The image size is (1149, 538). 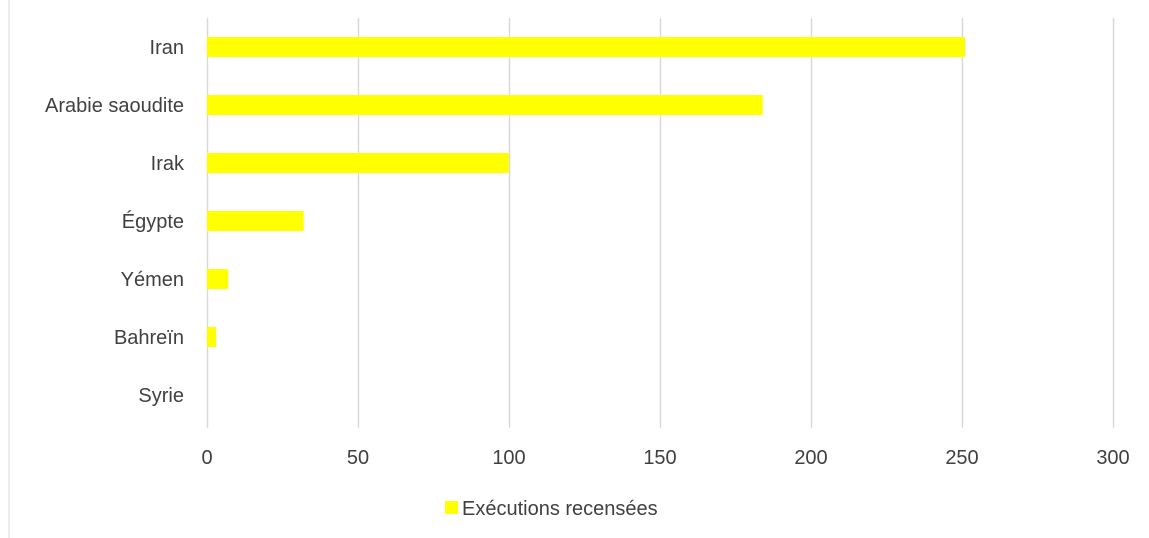 What do you see at coordinates (206, 458) in the screenshot?
I see `x-tick-label: 0` at bounding box center [206, 458].